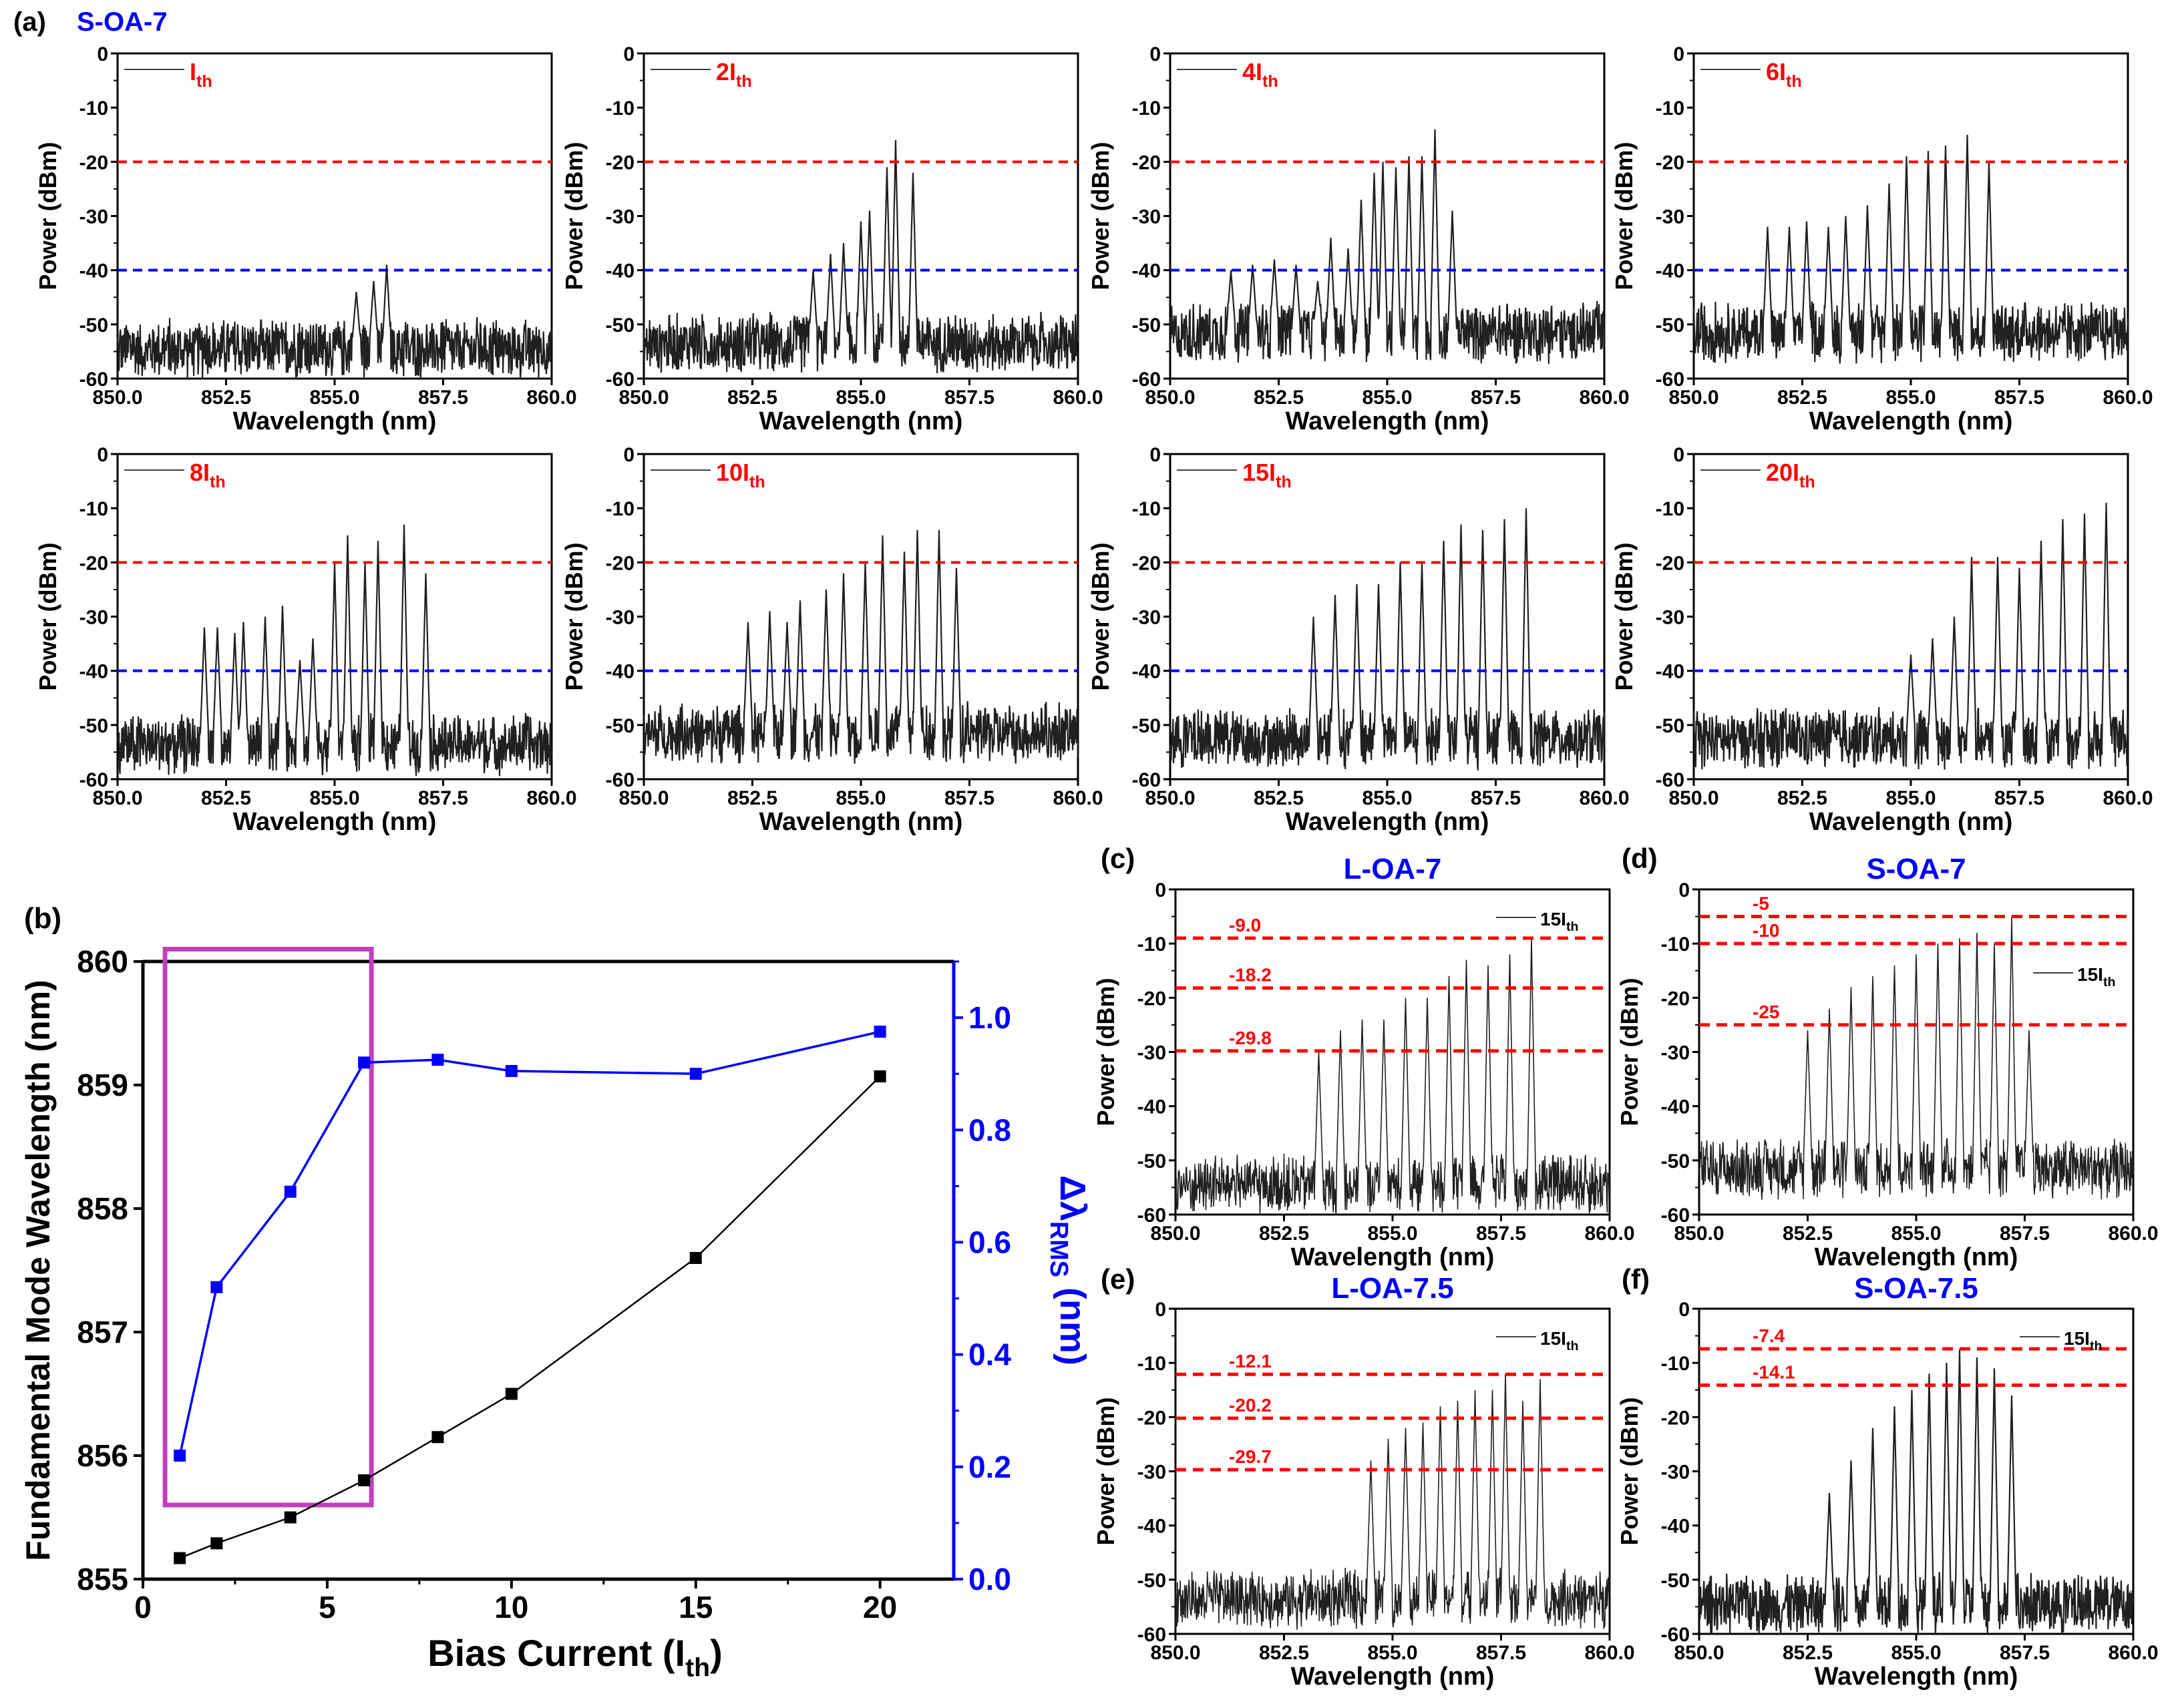 The height and width of the screenshot is (1708, 2182). I want to click on panel-f-legend-label-main: 15I, so click(2077, 1338).